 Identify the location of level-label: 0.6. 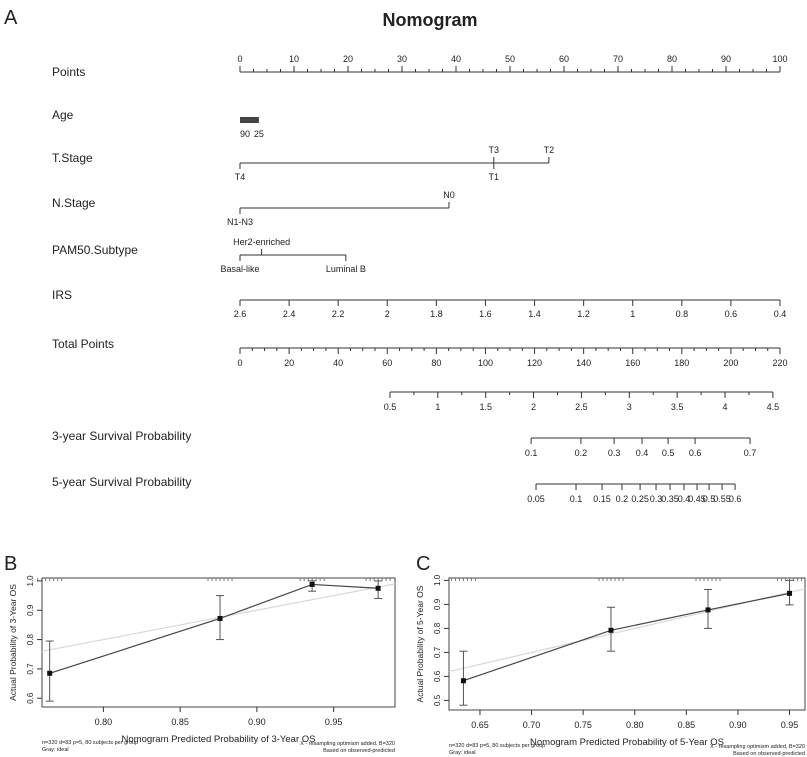
(731, 314).